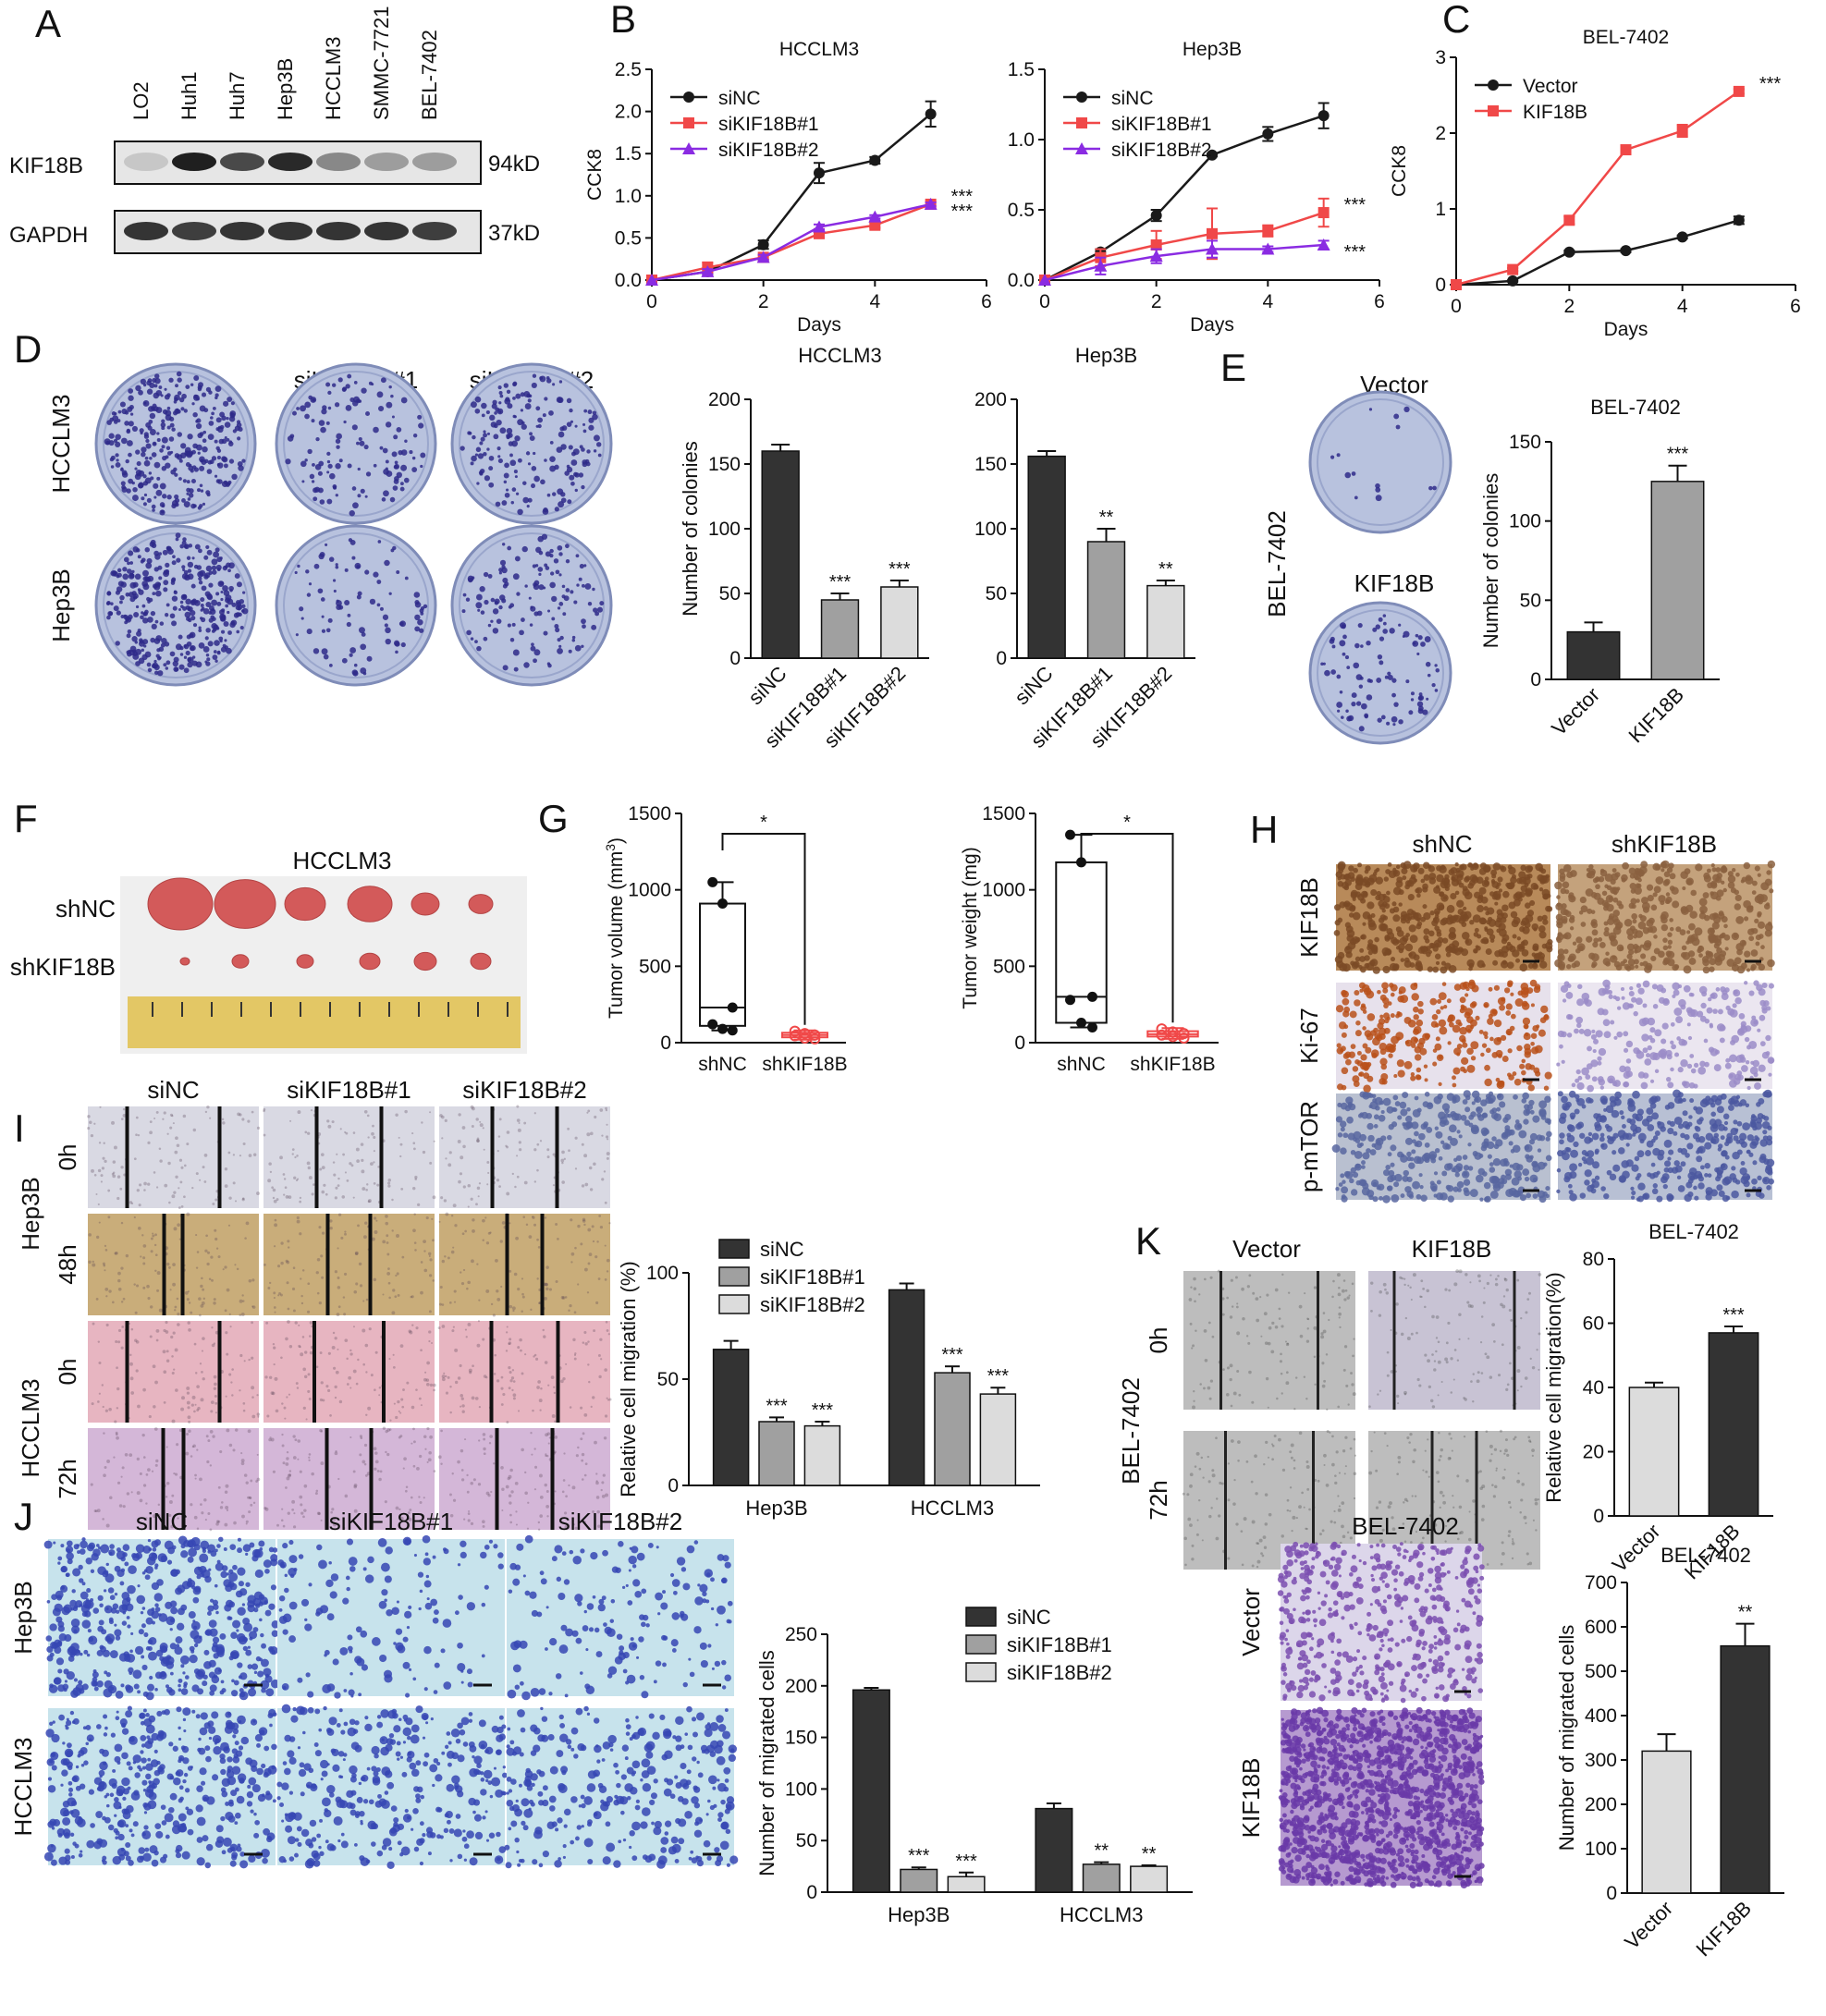 The height and width of the screenshot is (2016, 1826). What do you see at coordinates (1597, 253) in the screenshot?
I see `series-line-Vector` at bounding box center [1597, 253].